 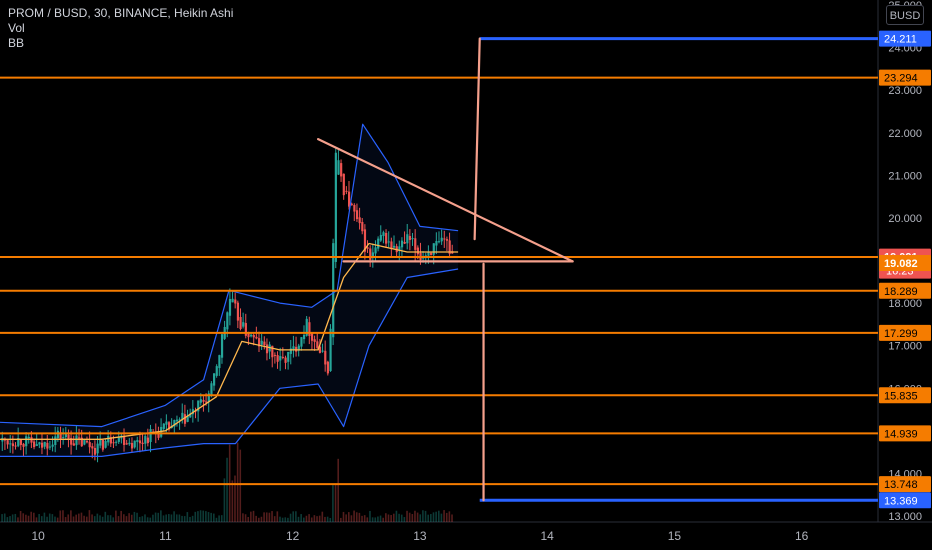 What do you see at coordinates (38, 536) in the screenshot?
I see `x-tick-label: 10` at bounding box center [38, 536].